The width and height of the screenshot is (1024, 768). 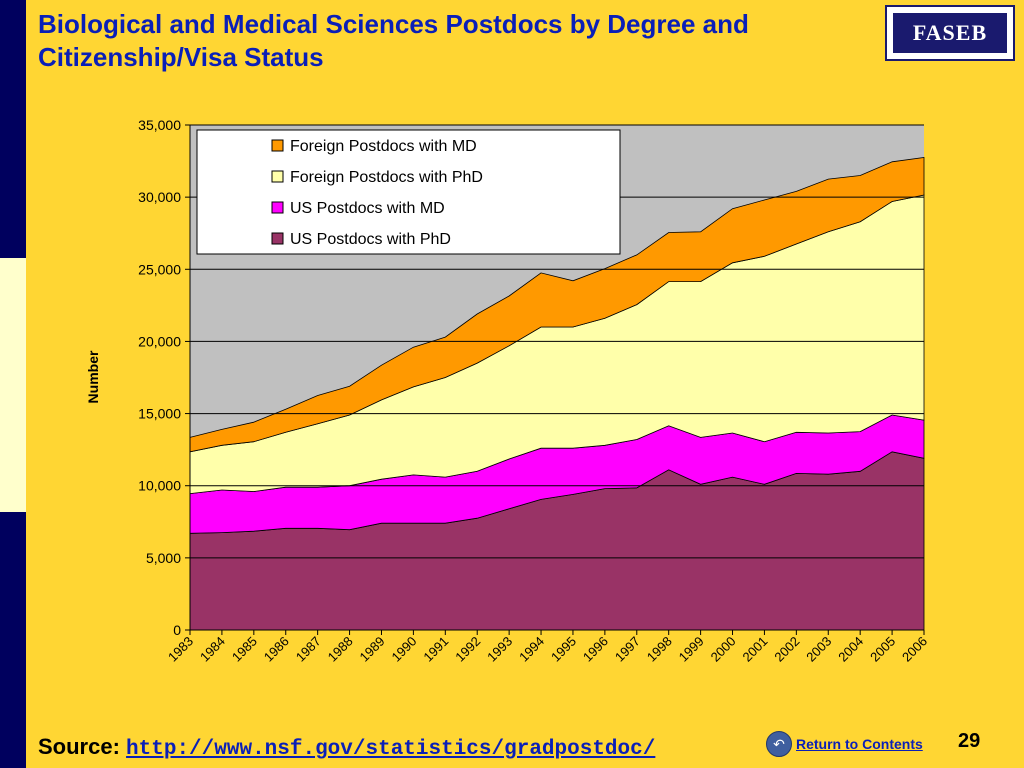 I want to click on left-accent-bar-light-segment, so click(x=13, y=385).